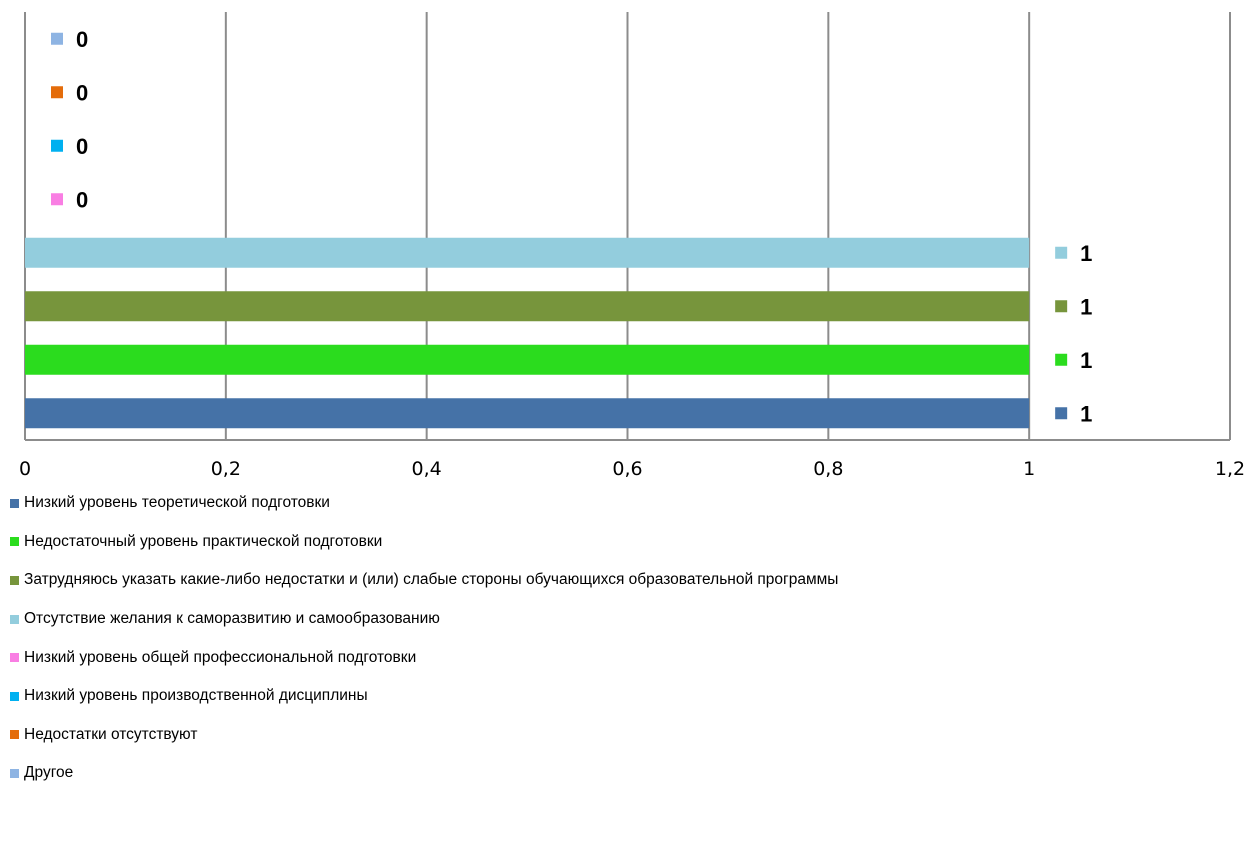  Describe the element at coordinates (627, 469) in the screenshot. I see `x-tick-label: 0,6` at that location.